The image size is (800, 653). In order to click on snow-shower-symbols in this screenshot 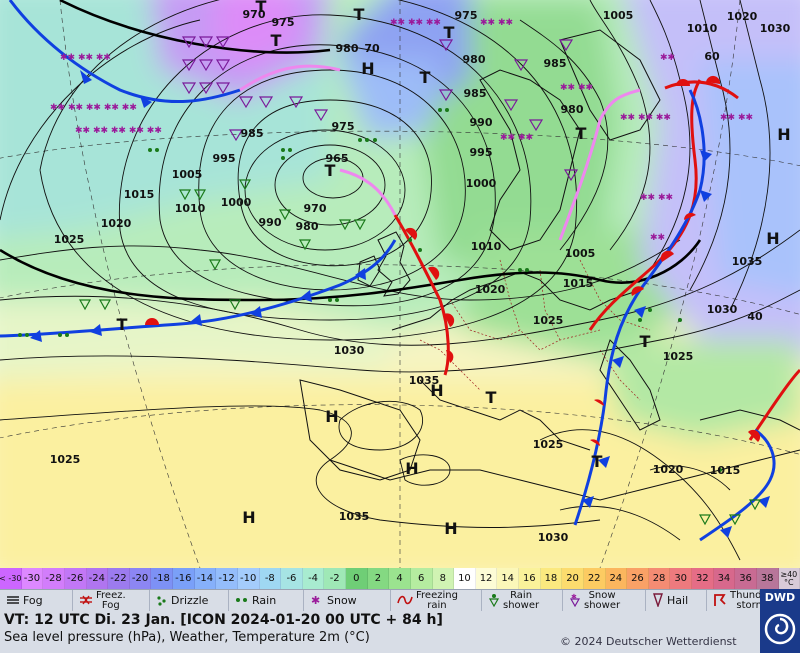, I will do `click(380, 109)`.